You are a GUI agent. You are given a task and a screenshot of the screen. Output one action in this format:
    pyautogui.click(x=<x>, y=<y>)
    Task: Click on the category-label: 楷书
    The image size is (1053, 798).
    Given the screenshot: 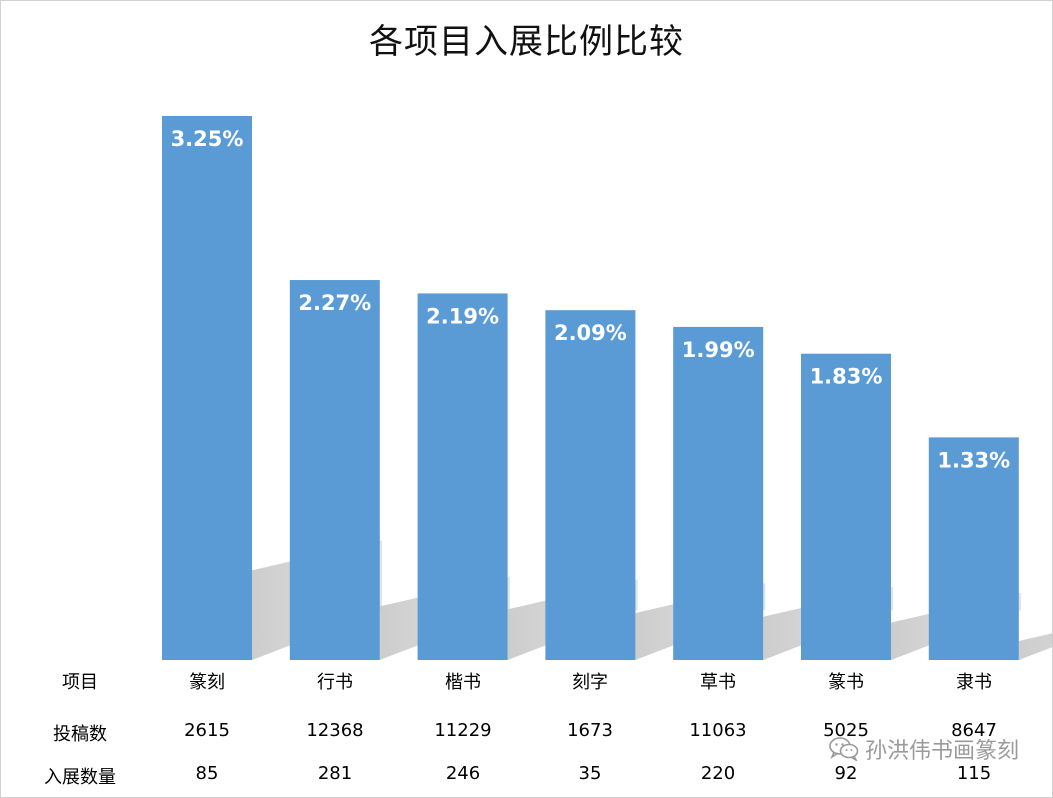 What is the action you would take?
    pyautogui.click(x=463, y=682)
    